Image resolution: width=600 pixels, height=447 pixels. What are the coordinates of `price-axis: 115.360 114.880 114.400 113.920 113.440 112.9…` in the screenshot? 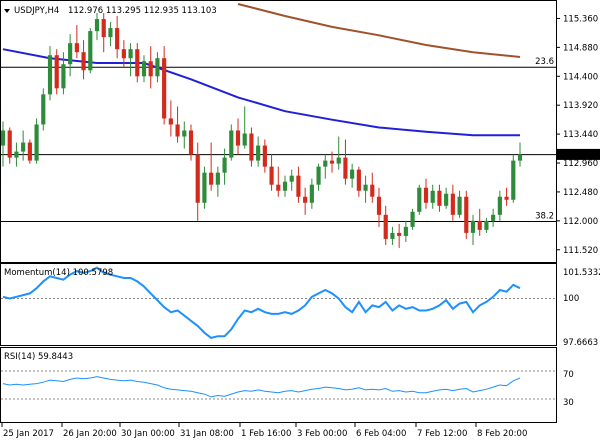 It's located at (577, 135).